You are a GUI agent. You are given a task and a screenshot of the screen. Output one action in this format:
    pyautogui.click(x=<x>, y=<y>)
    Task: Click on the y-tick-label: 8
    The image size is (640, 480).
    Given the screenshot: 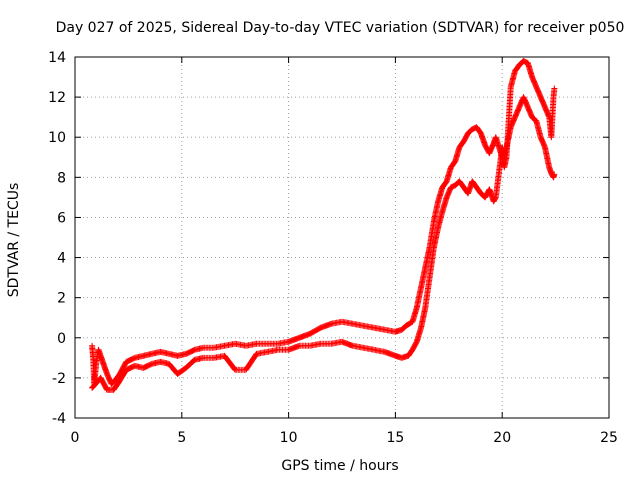 What is the action you would take?
    pyautogui.click(x=61, y=178)
    